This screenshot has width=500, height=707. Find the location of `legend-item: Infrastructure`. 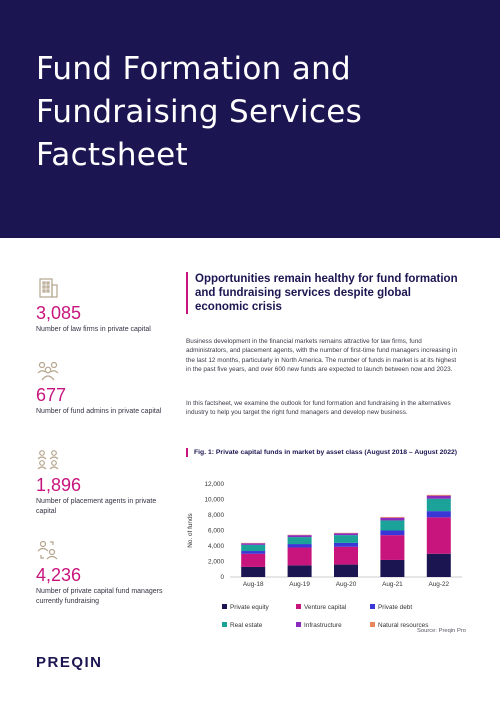

legend-item: Infrastructure is located at coordinates (333, 626).